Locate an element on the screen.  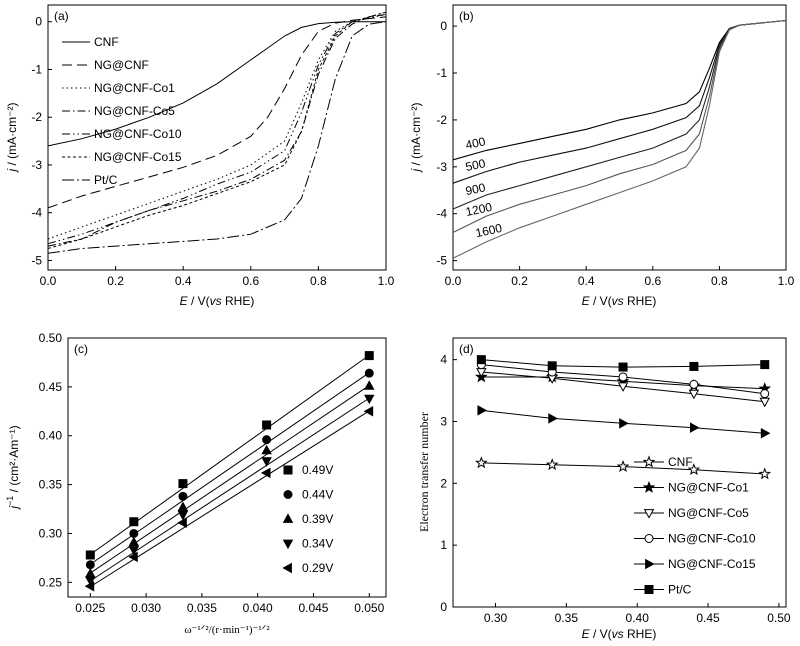
panel-c-legend-label: 0.34V is located at coordinates (317, 544).